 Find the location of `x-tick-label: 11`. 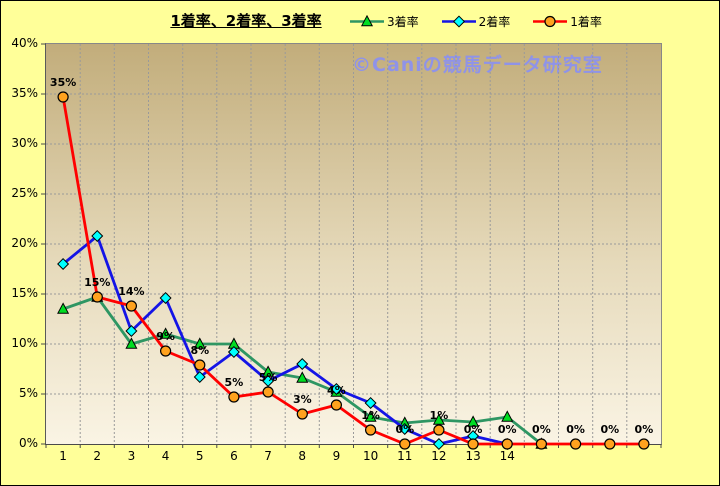

x-tick-label: 11 is located at coordinates (405, 456).